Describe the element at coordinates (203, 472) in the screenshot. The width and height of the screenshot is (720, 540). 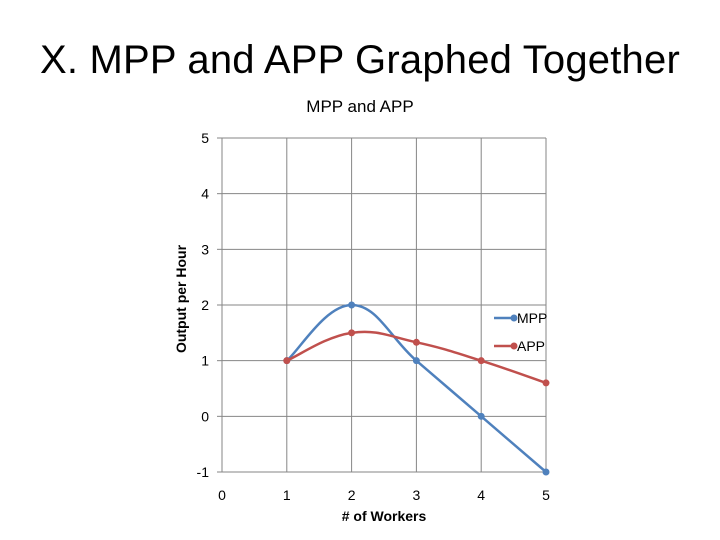
I see `y-tick-label: -1` at that location.